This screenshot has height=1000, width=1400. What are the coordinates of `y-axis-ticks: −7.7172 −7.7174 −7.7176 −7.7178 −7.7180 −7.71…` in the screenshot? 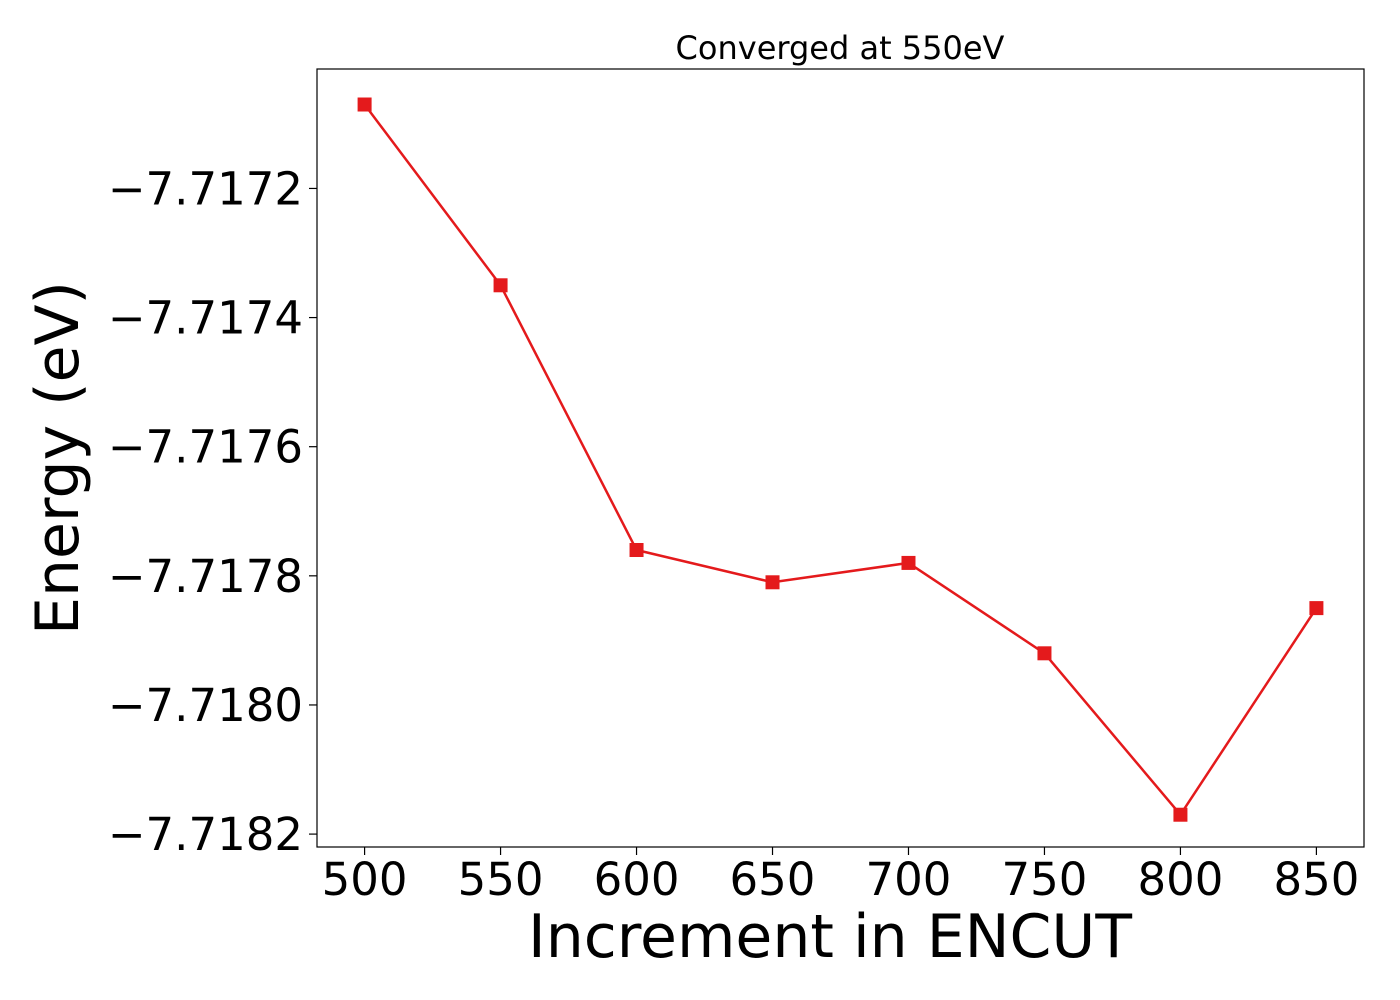 It's located at (212, 511).